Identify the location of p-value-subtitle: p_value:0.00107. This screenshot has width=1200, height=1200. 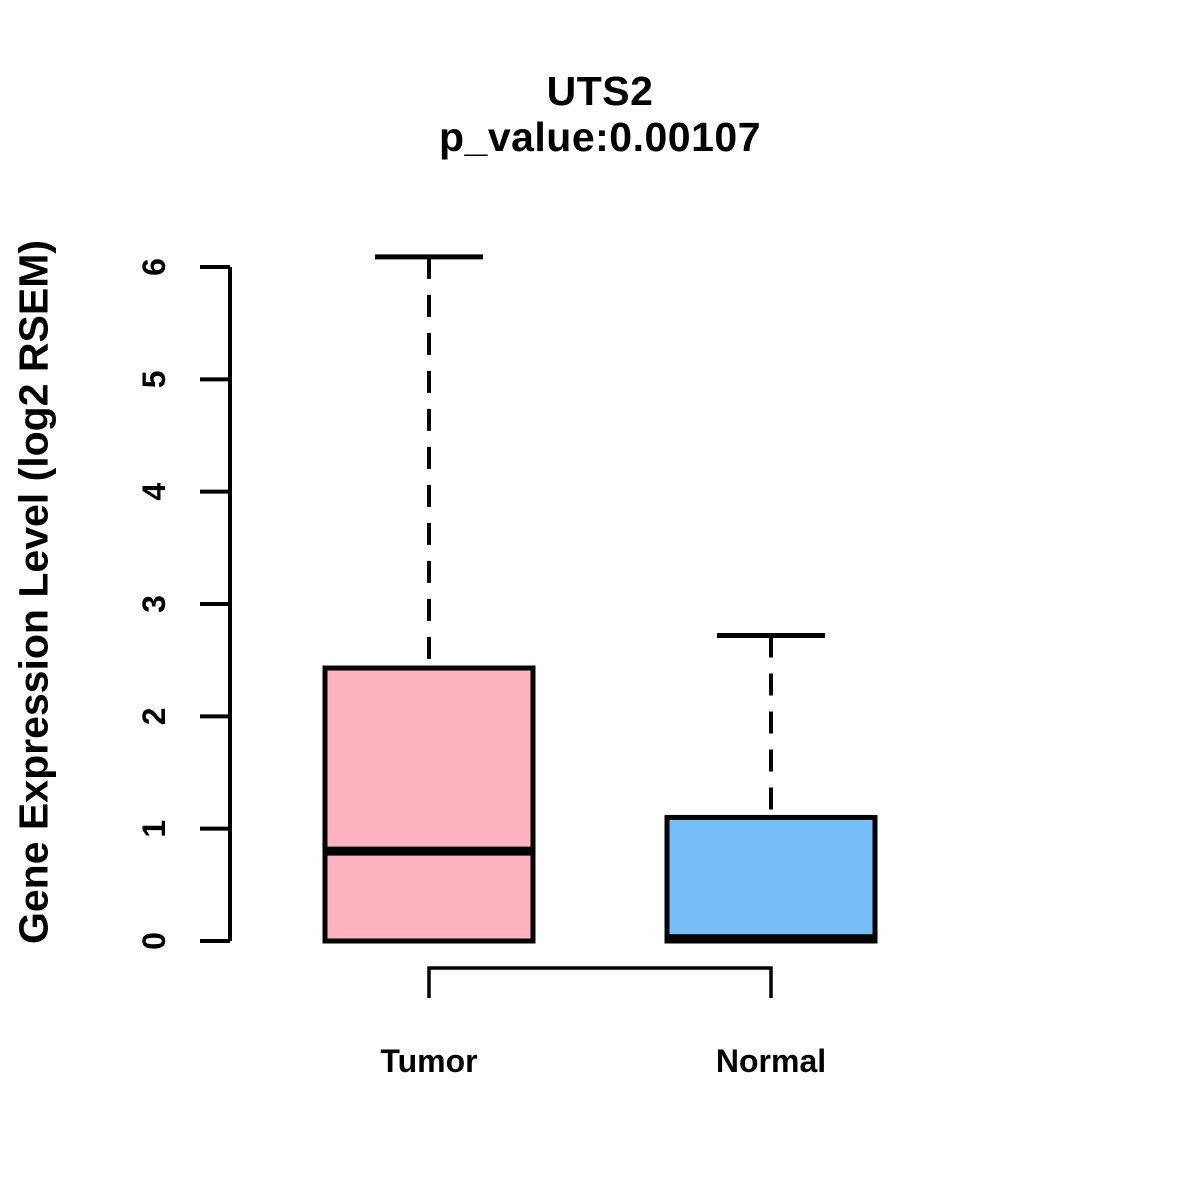
(600, 137).